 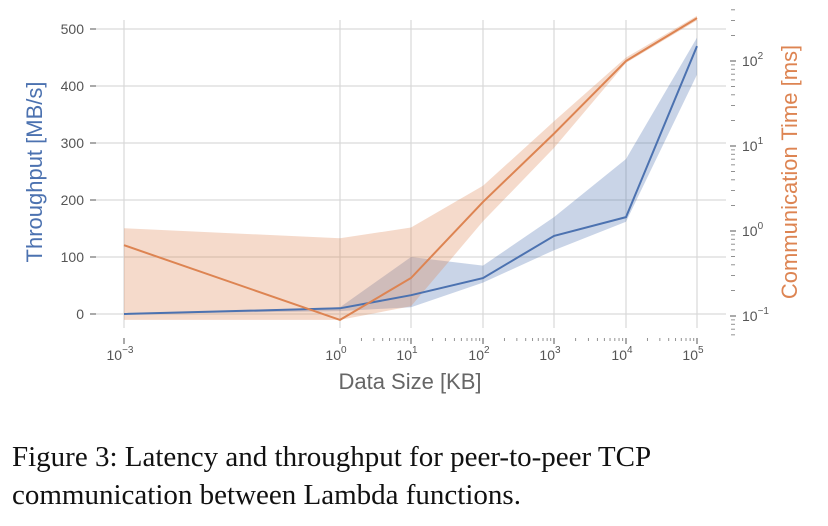 I want to click on x-tick-label: 10⁰, so click(x=336, y=354).